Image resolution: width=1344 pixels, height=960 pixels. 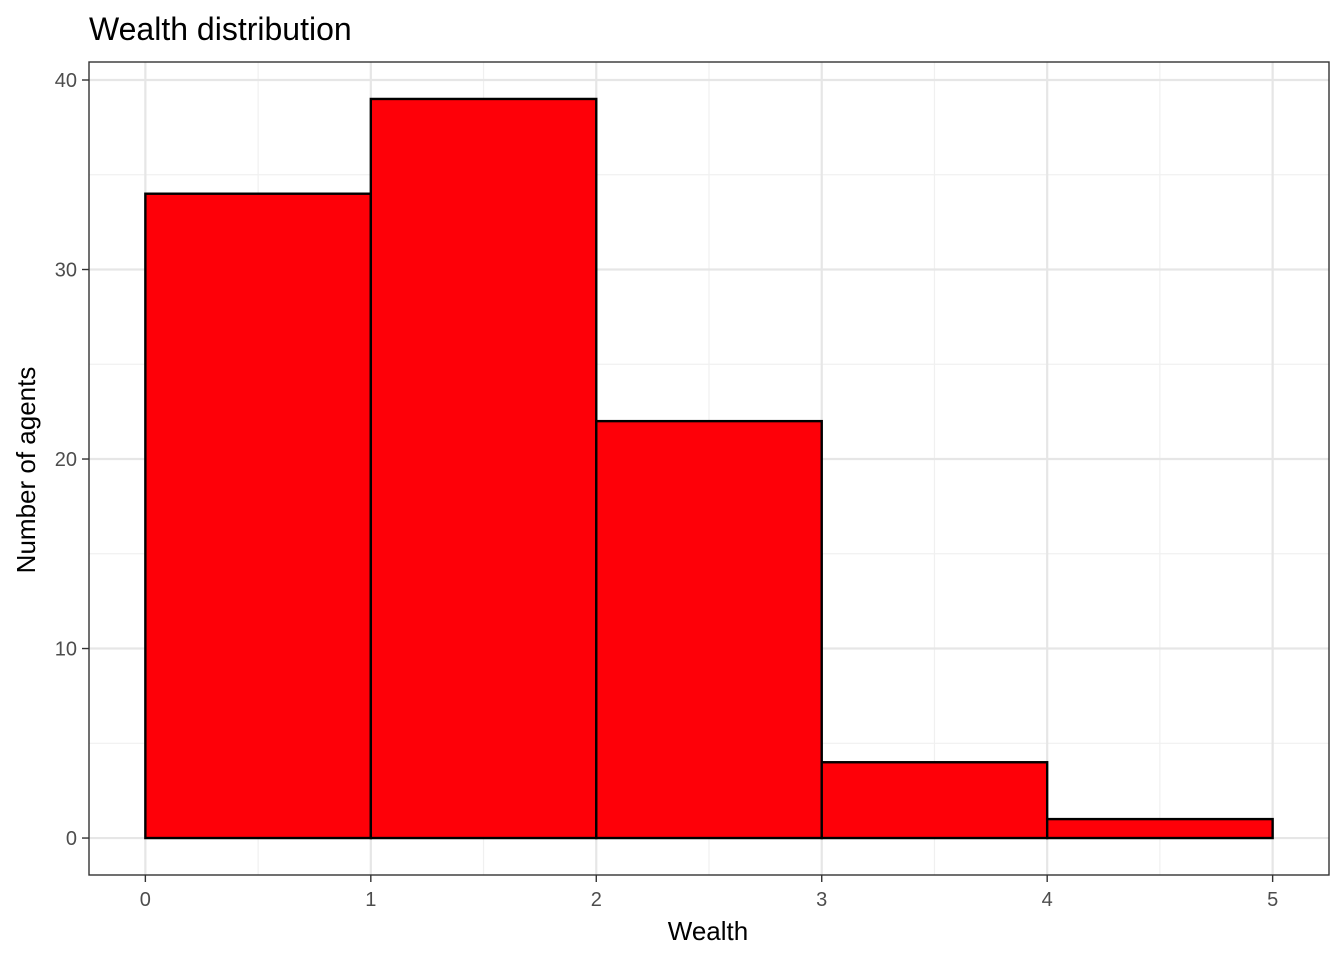 I want to click on y-tick-label: 10, so click(x=66, y=650).